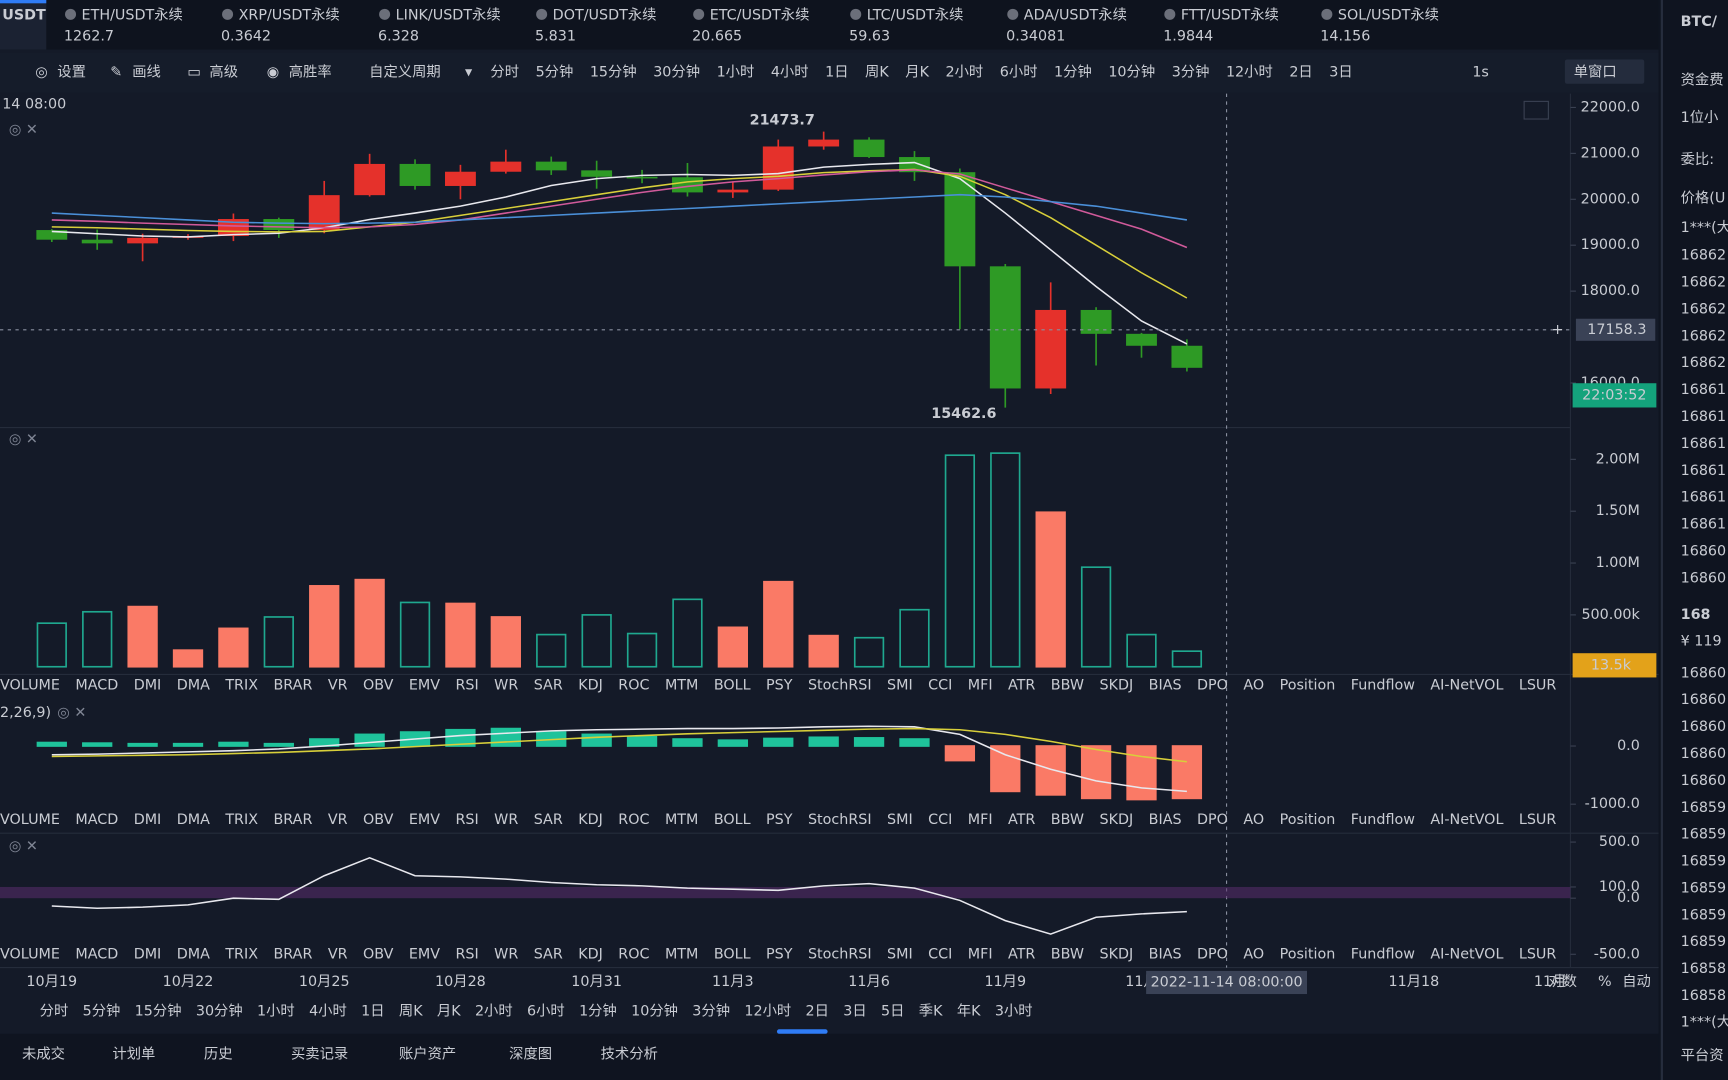  What do you see at coordinates (1538, 954) in the screenshot?
I see `indicator-tab: LSUR` at bounding box center [1538, 954].